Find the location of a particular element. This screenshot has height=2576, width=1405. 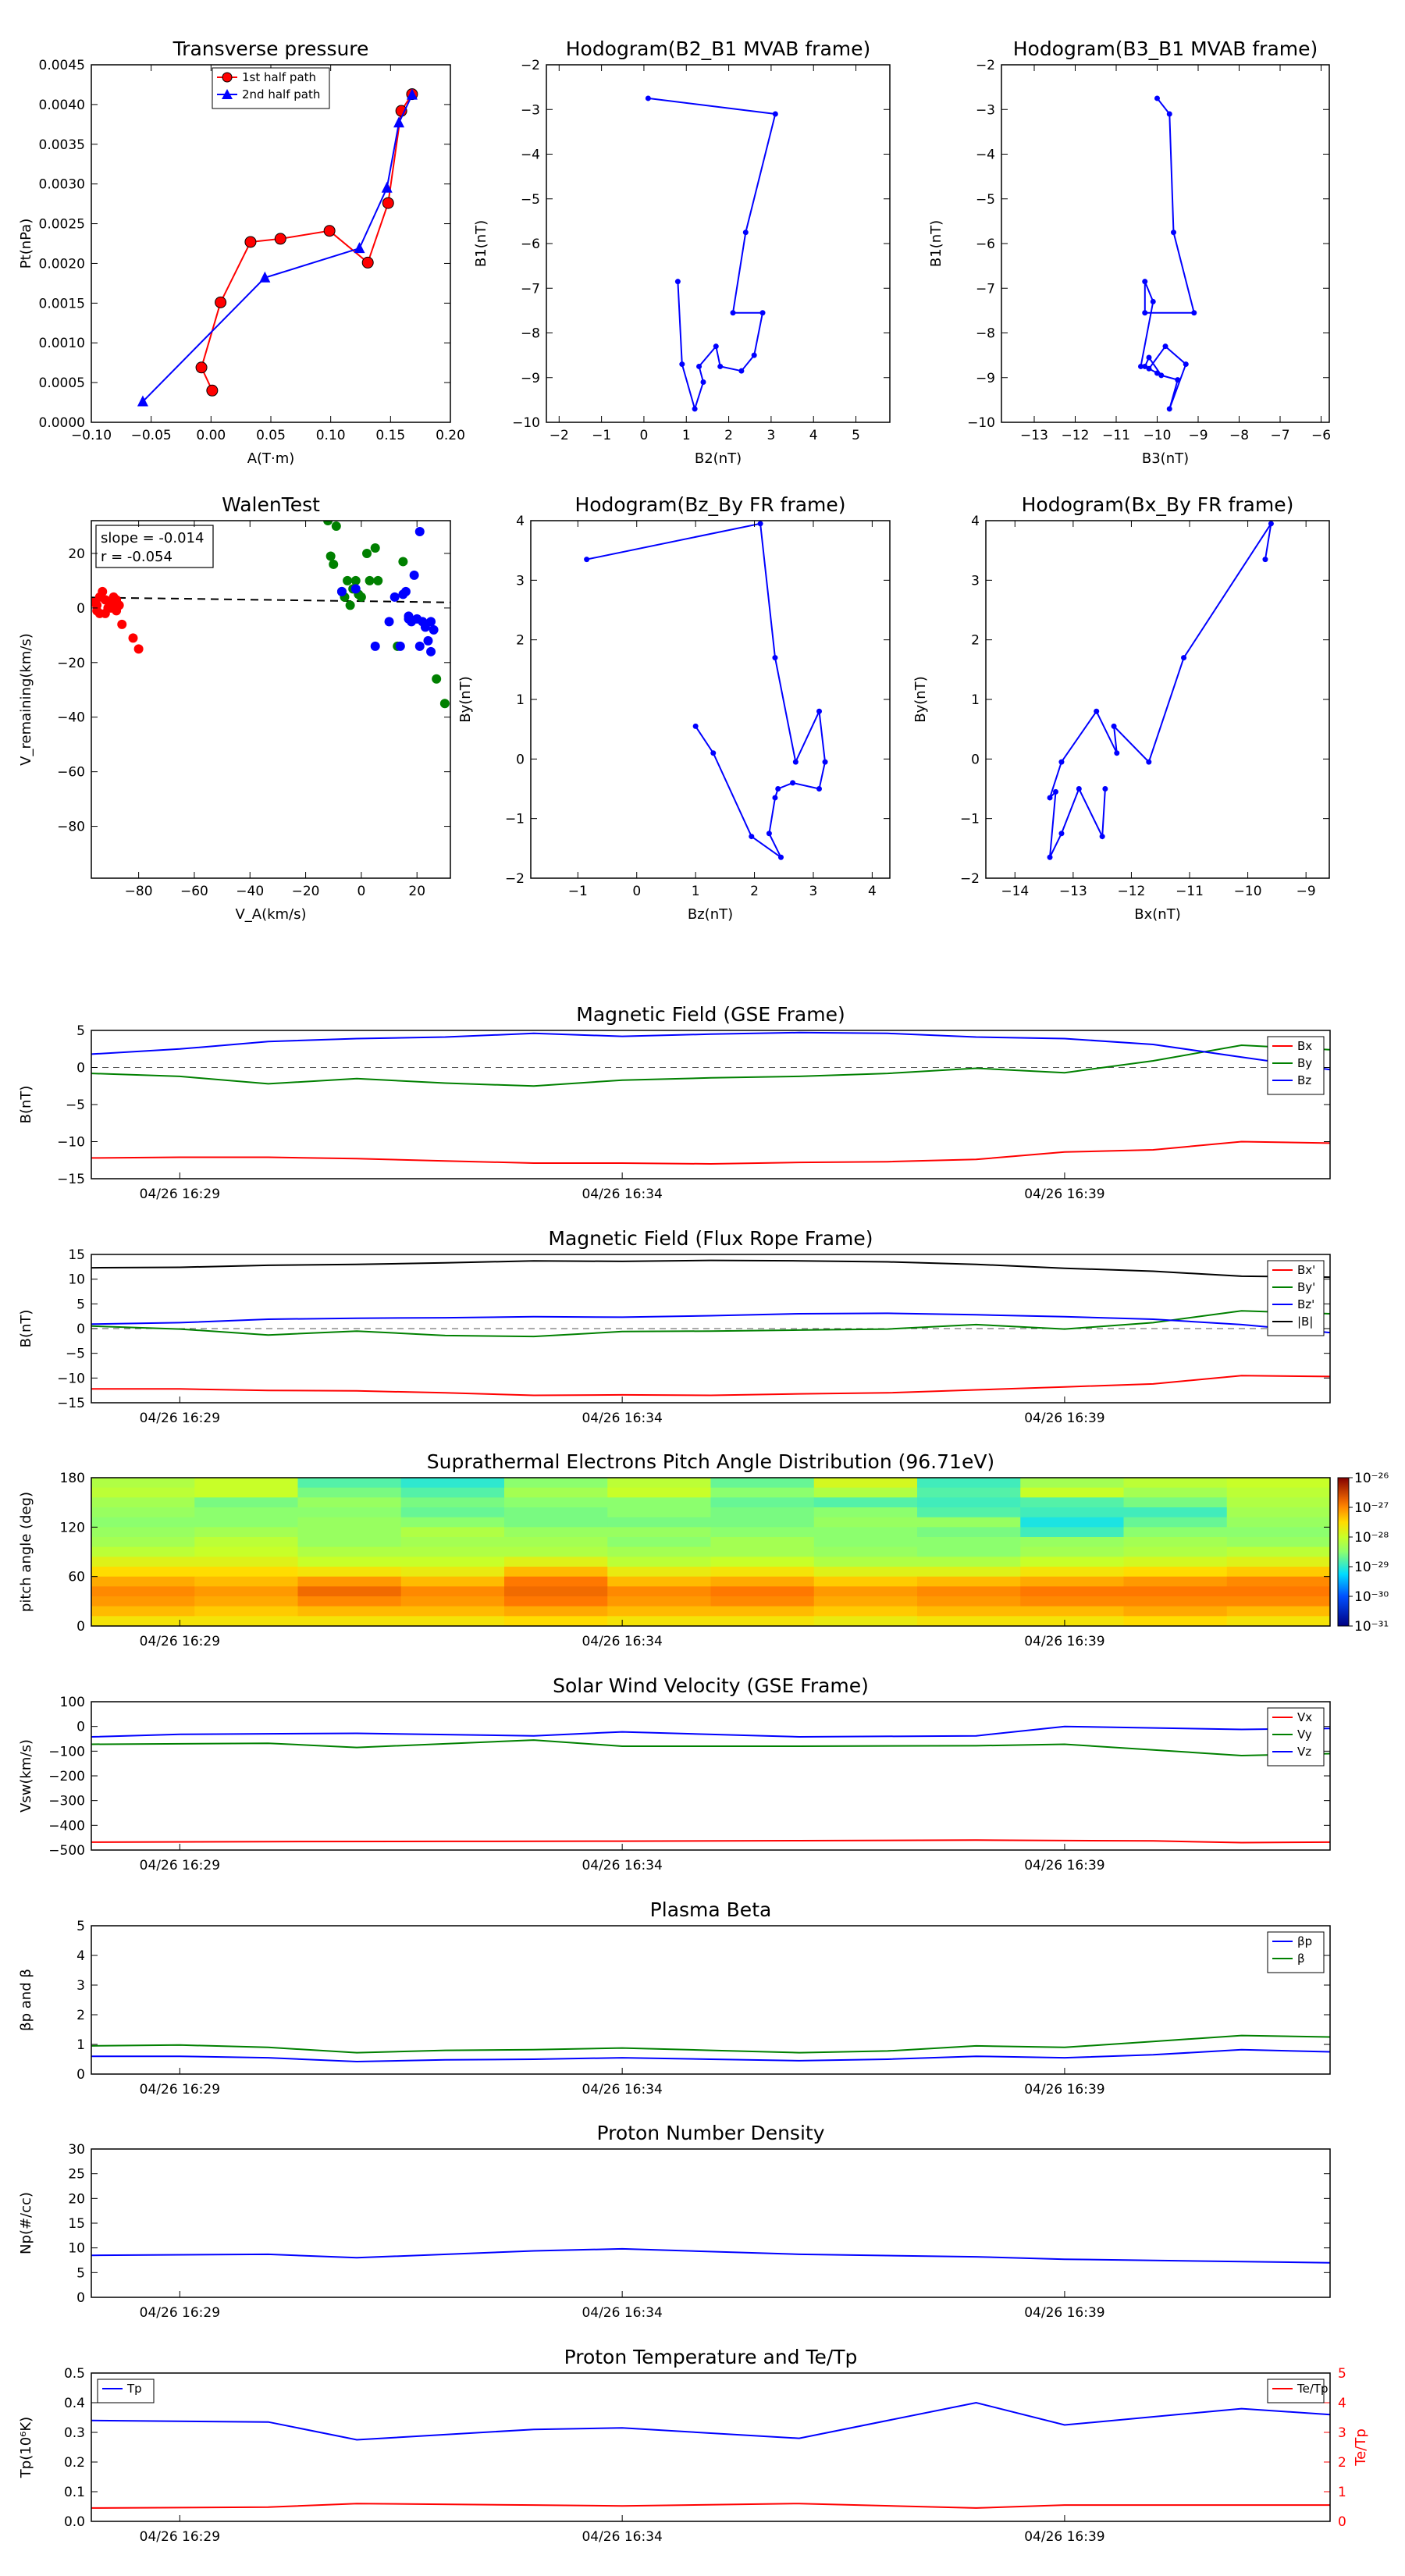

x-tick-label: 2 is located at coordinates (728, 435).